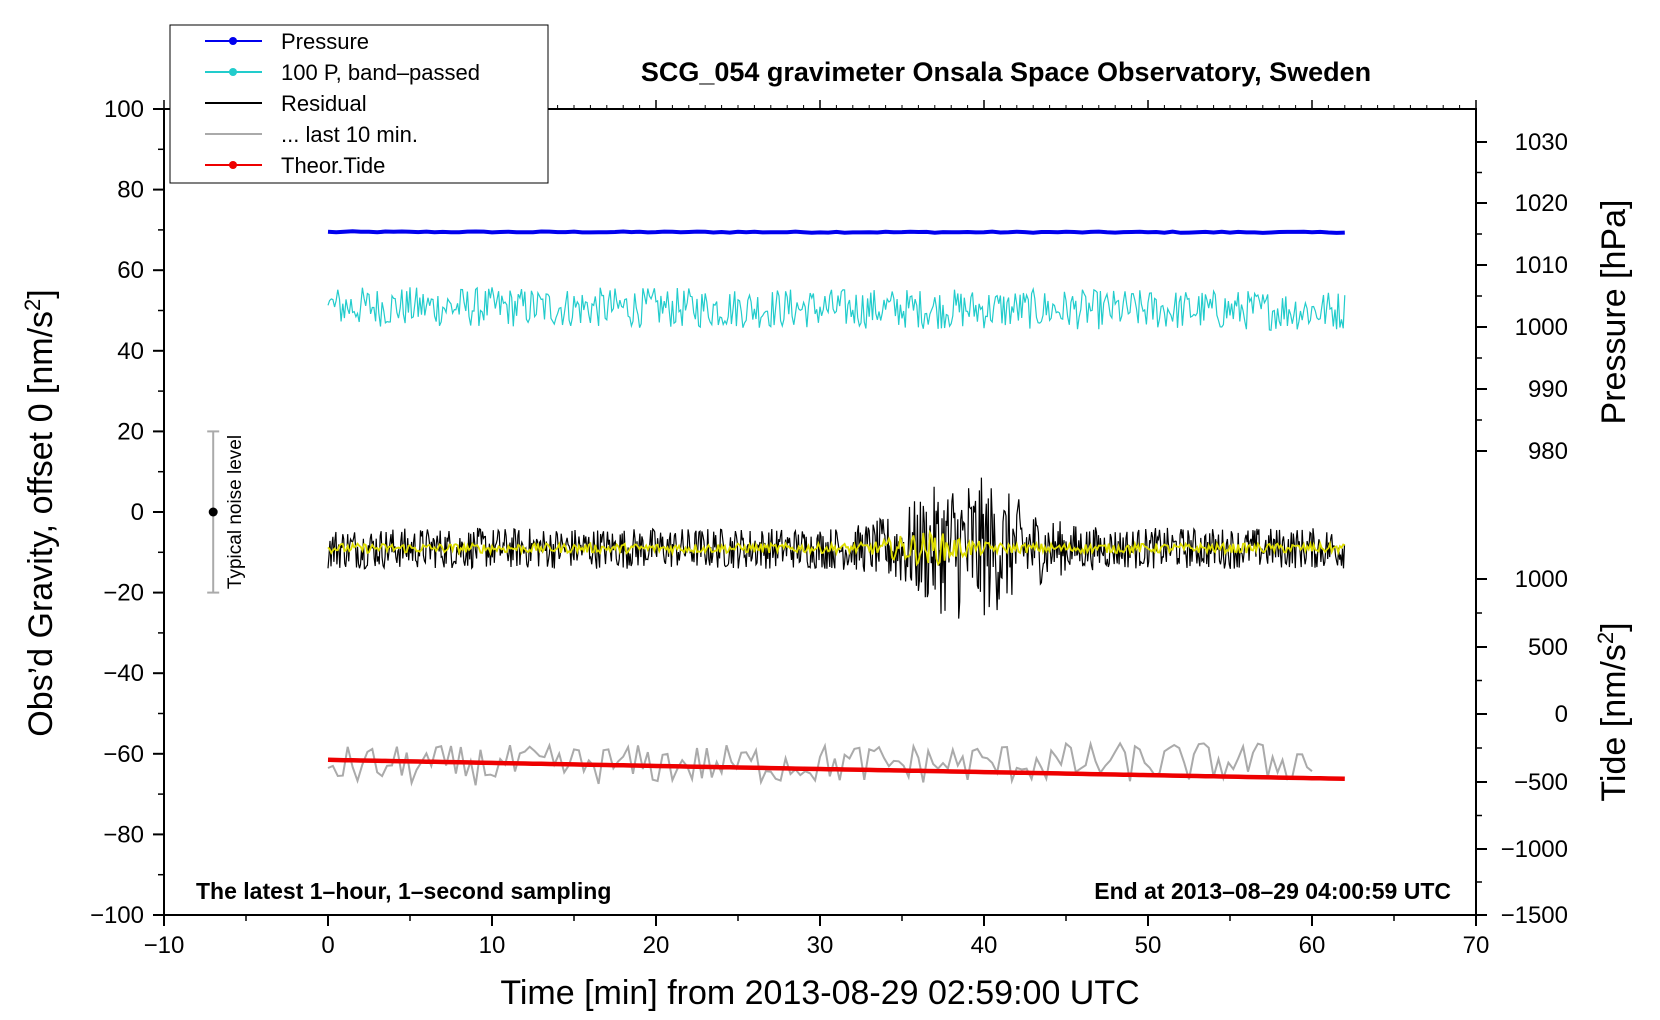 Image resolution: width=1660 pixels, height=1020 pixels. What do you see at coordinates (123, 754) in the screenshot?
I see `y-tick-label: −60` at bounding box center [123, 754].